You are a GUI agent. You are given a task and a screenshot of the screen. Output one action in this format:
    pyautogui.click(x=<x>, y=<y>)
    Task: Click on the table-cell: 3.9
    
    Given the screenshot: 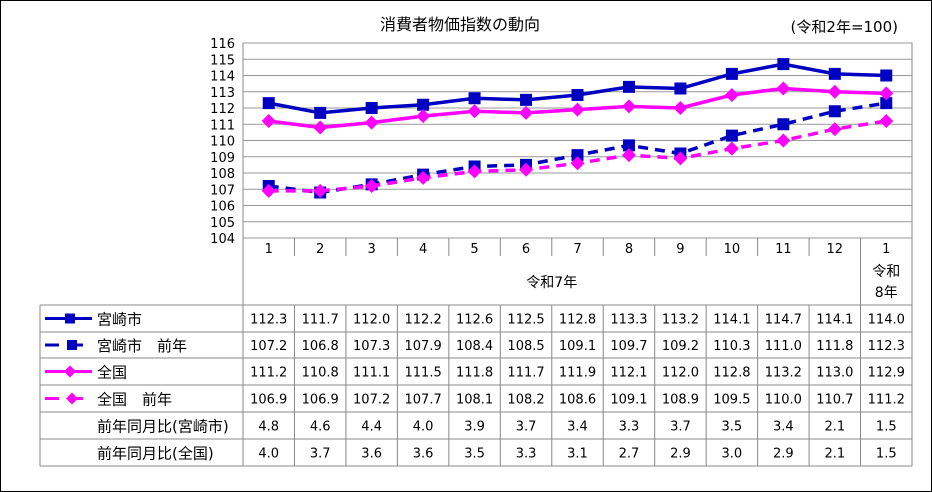 What is the action you would take?
    pyautogui.click(x=474, y=427)
    